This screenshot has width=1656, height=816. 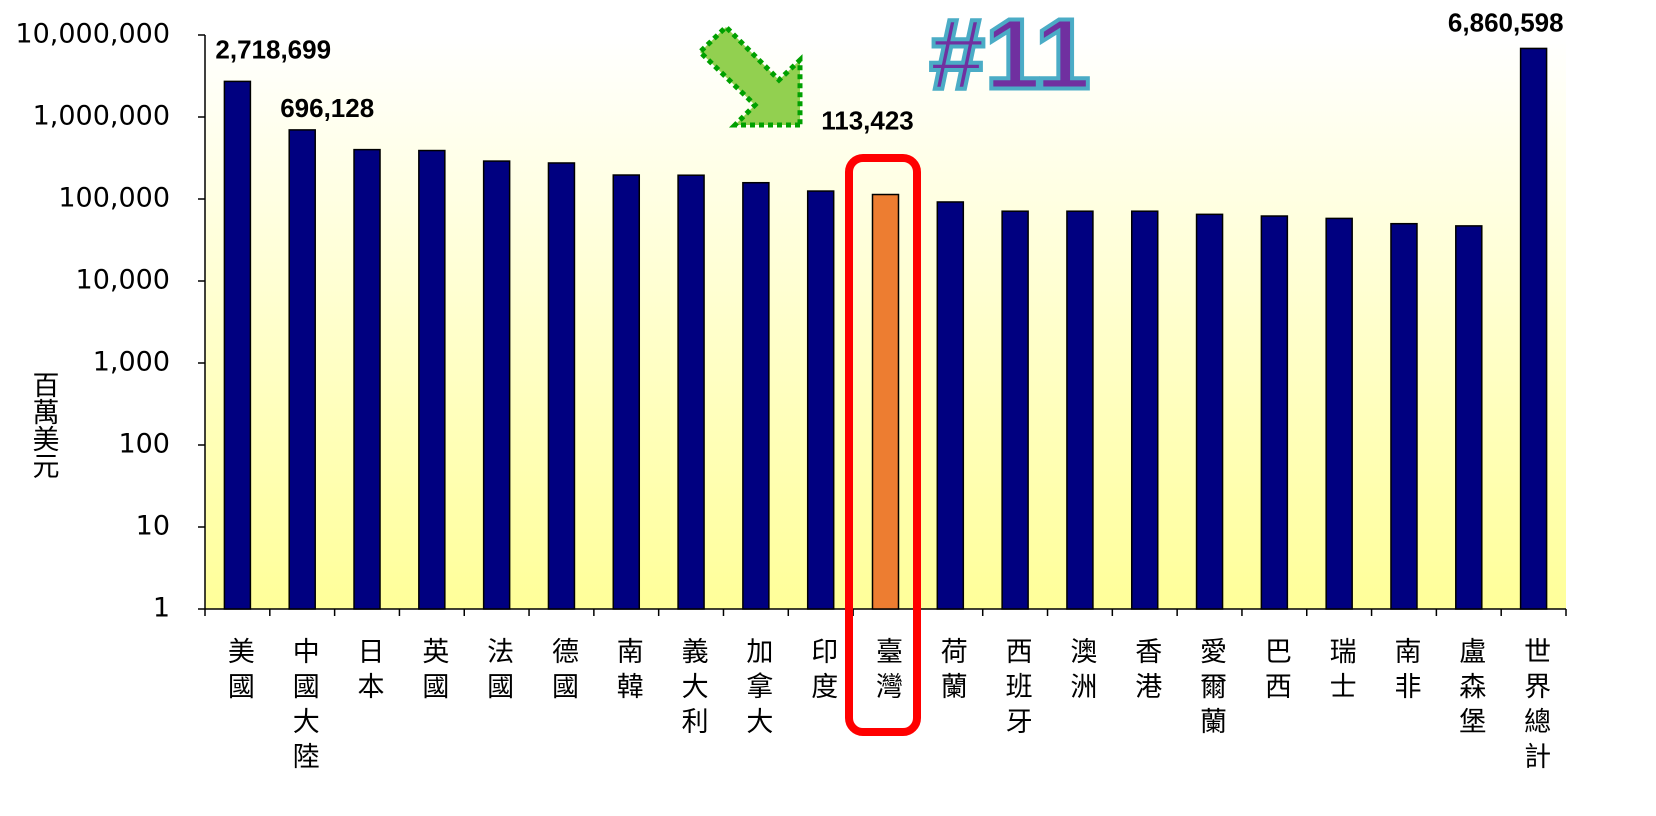 I want to click on y-axis-label: 百萬美元, so click(x=43, y=425).